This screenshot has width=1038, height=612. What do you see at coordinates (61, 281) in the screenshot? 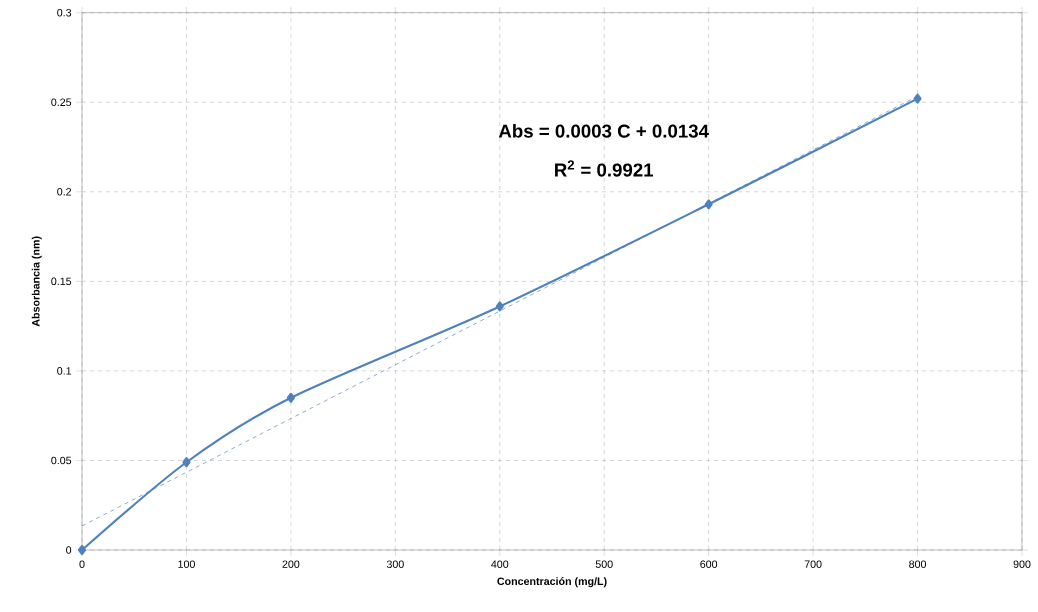
I see `y-tick-label: 0.15` at bounding box center [61, 281].